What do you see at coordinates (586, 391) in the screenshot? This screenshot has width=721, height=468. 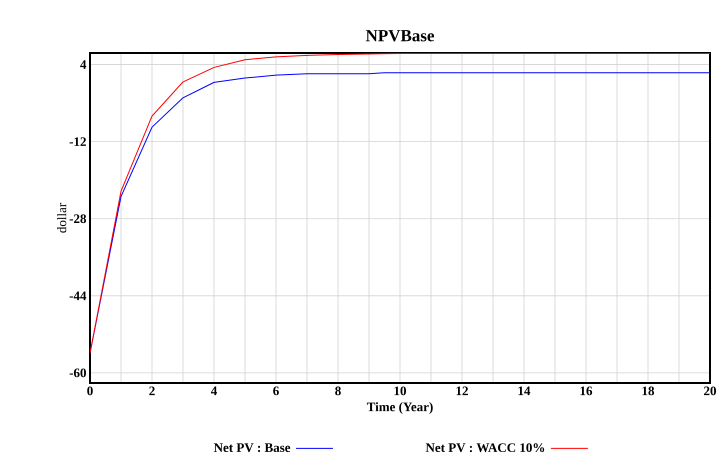 I see `x-tick-label: 16` at bounding box center [586, 391].